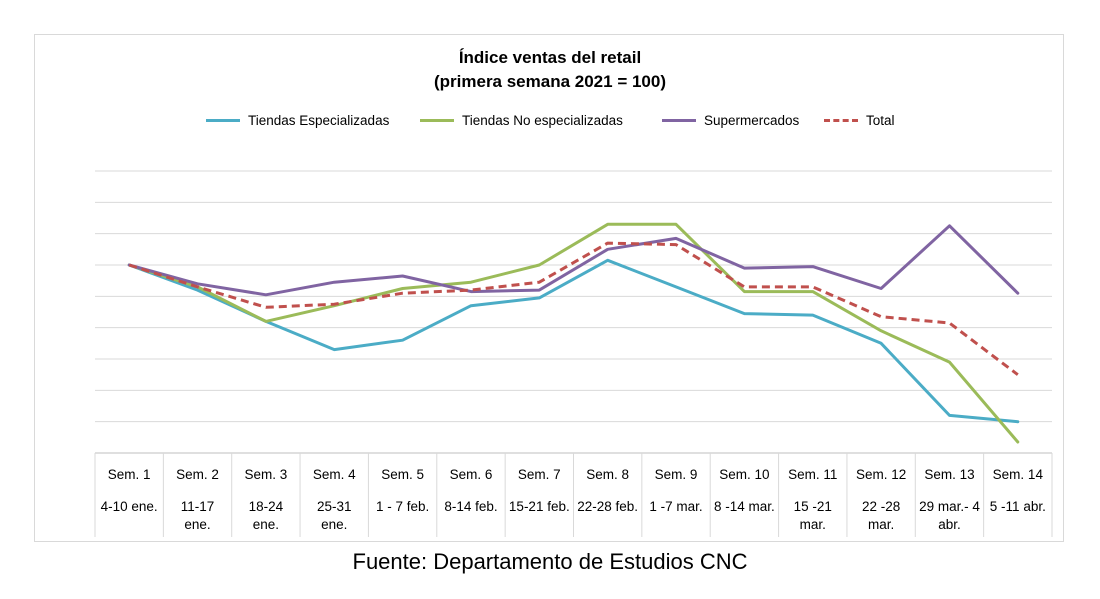 This screenshot has height=599, width=1100. I want to click on source-note: Fuente: Departamento de Estudios CNC, so click(550, 561).